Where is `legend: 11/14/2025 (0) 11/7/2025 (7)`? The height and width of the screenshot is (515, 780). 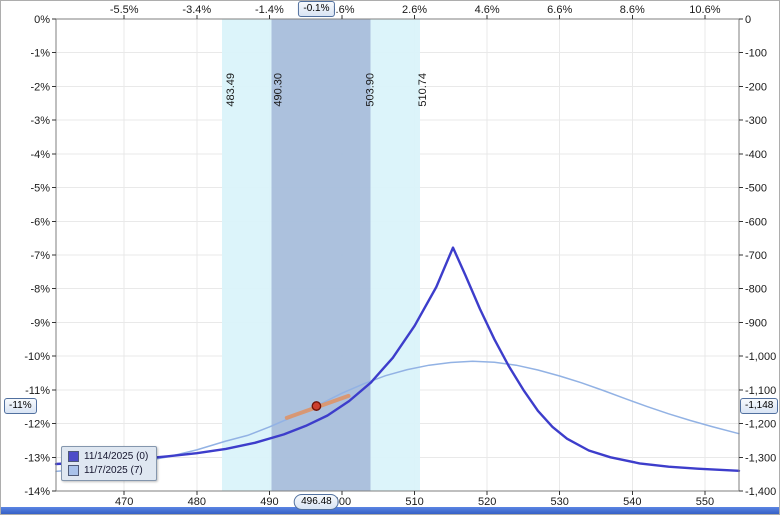
legend: 11/14/2025 (0) 11/7/2025 (7) is located at coordinates (109, 463).